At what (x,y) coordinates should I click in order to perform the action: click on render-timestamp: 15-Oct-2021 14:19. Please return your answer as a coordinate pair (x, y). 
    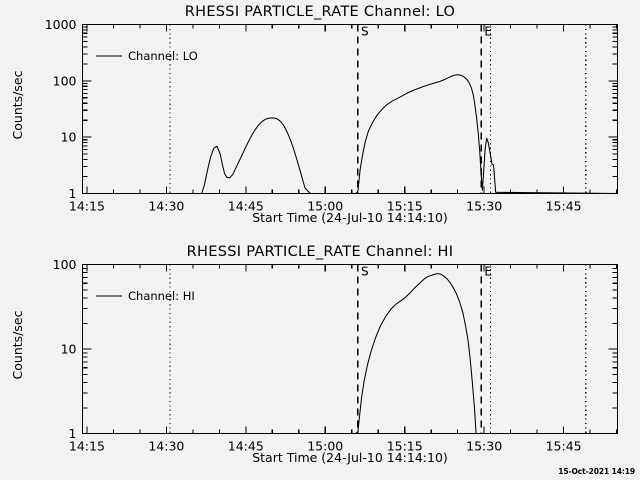
    Looking at the image, I should click on (596, 471).